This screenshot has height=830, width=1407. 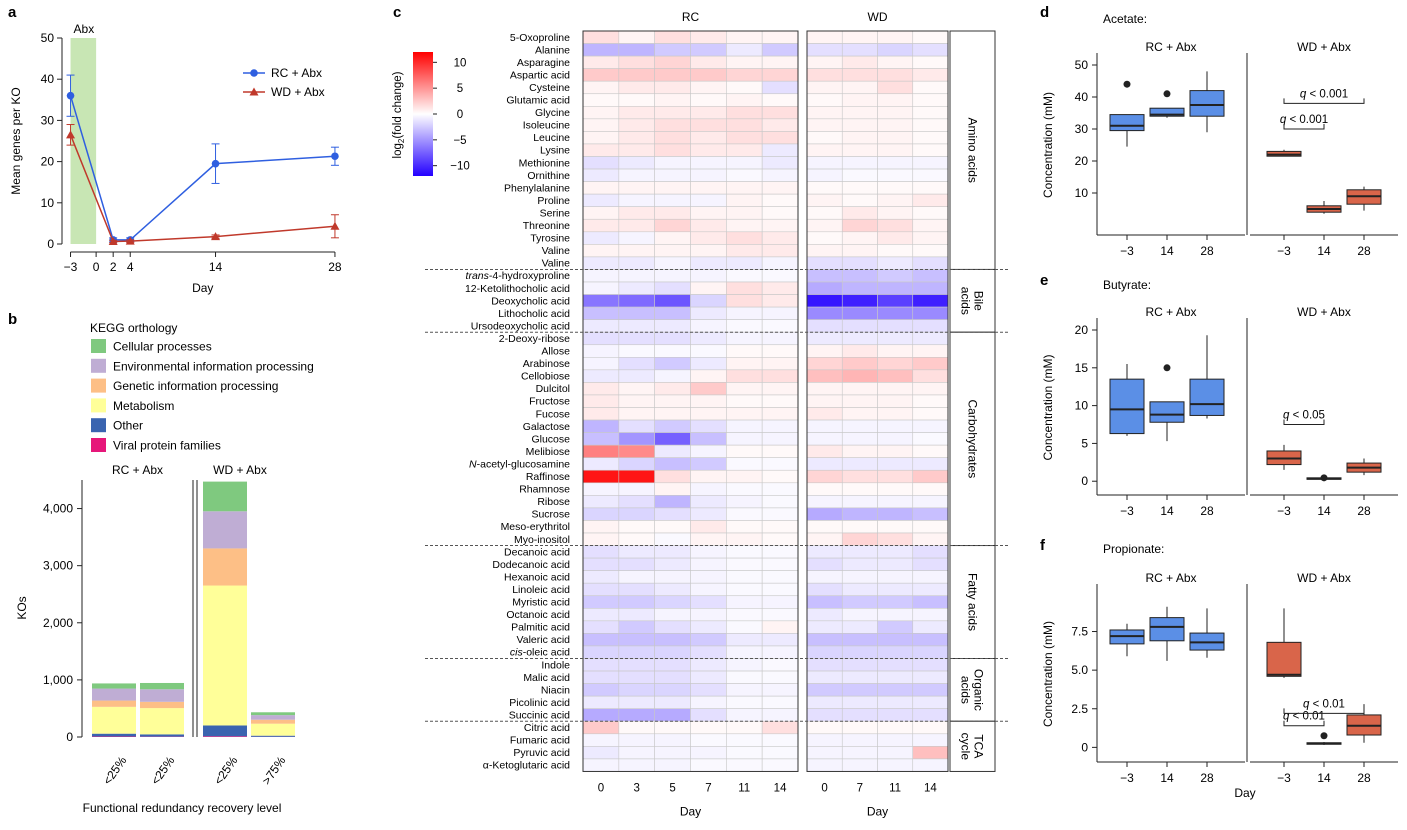 What do you see at coordinates (216, 267) in the screenshot?
I see `a-x-tick-label: 14` at bounding box center [216, 267].